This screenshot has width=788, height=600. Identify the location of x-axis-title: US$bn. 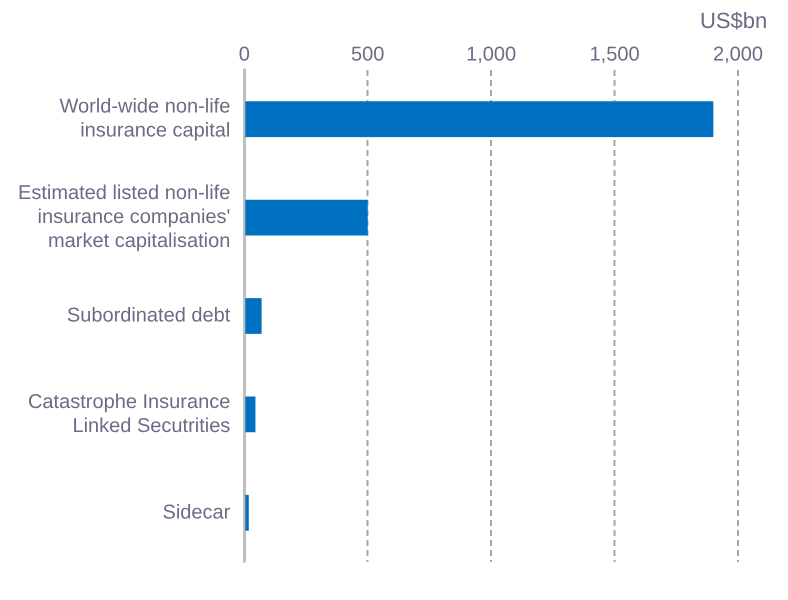
(734, 21).